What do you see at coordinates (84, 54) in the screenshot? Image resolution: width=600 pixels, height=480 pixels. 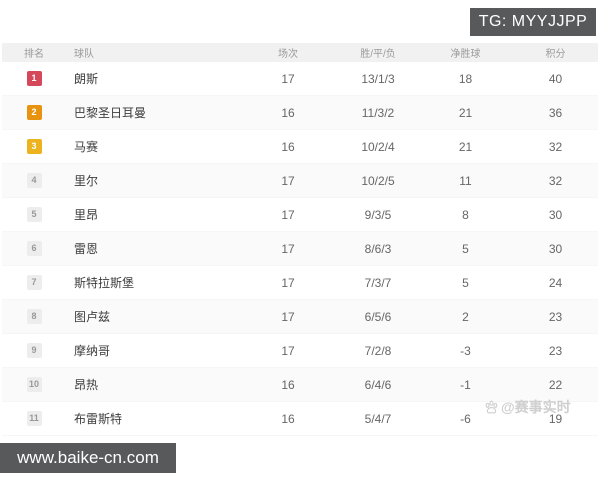 I see `header-team: 球队` at bounding box center [84, 54].